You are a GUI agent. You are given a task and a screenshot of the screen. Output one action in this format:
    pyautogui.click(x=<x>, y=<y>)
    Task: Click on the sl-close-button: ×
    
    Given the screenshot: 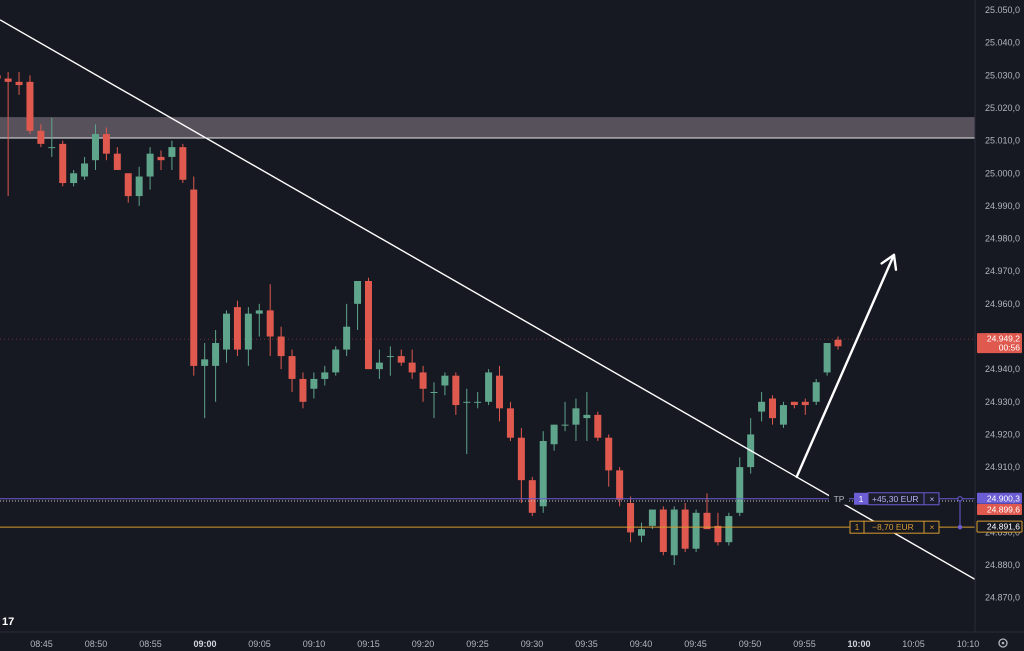 What is the action you would take?
    pyautogui.click(x=932, y=527)
    